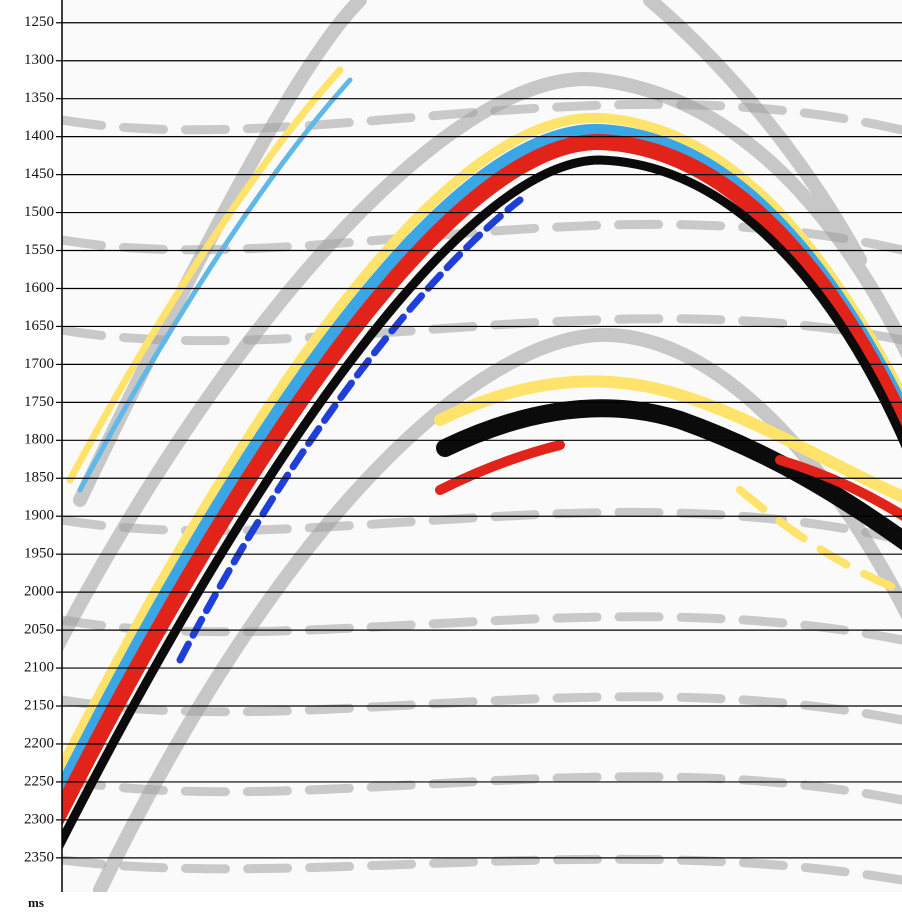 The image size is (902, 912). What do you see at coordinates (39, 174) in the screenshot?
I see `y-tick-label: 1450` at bounding box center [39, 174].